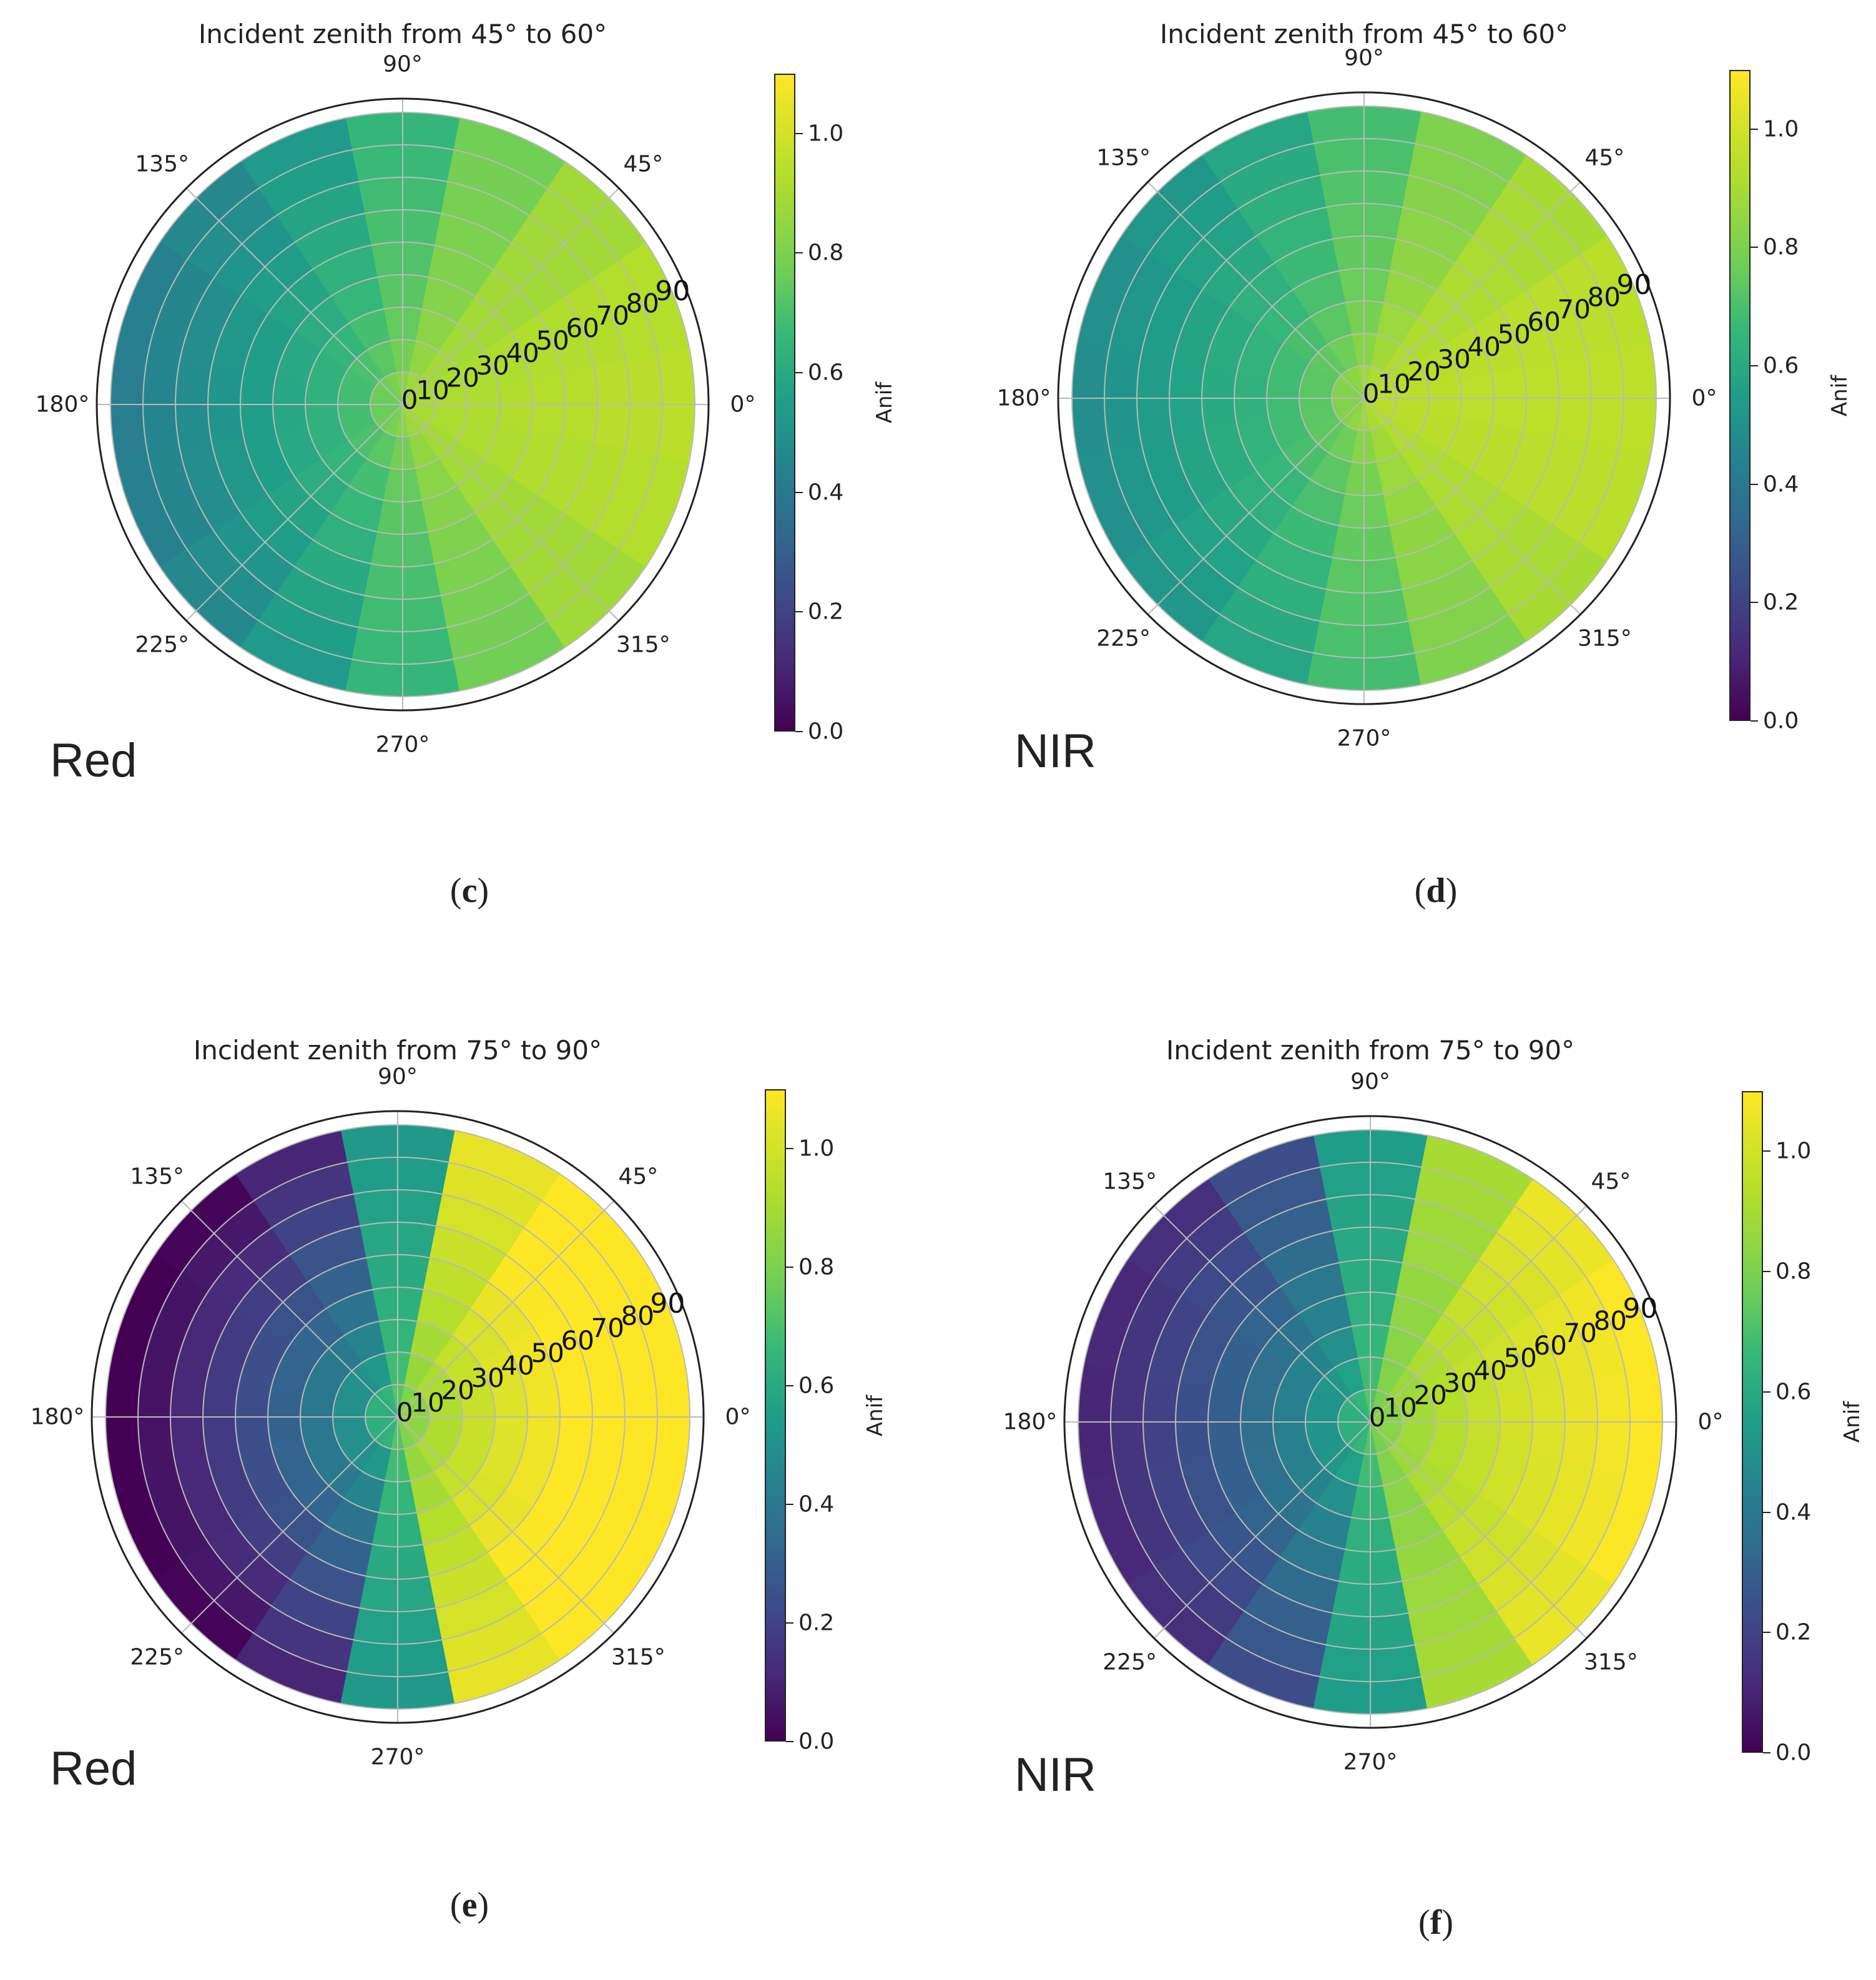  I want to click on caption-letter: c, so click(470, 890).